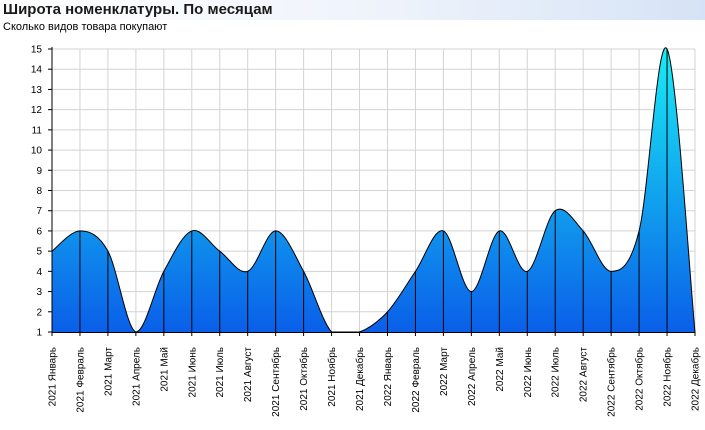 This screenshot has width=705, height=430. I want to click on y-tick-label: 11, so click(37, 130).